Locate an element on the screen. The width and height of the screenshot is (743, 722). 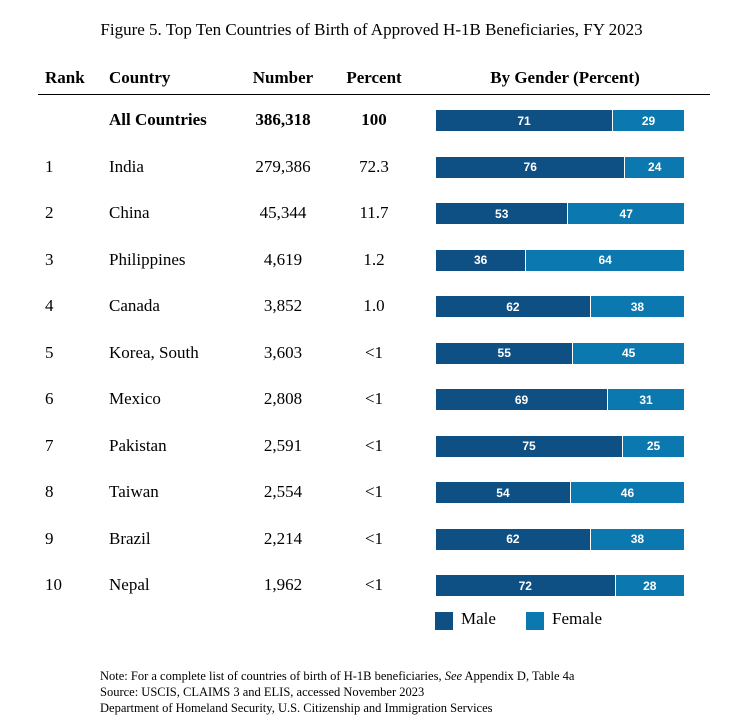
female-bar-segment: 29 is located at coordinates (648, 120).